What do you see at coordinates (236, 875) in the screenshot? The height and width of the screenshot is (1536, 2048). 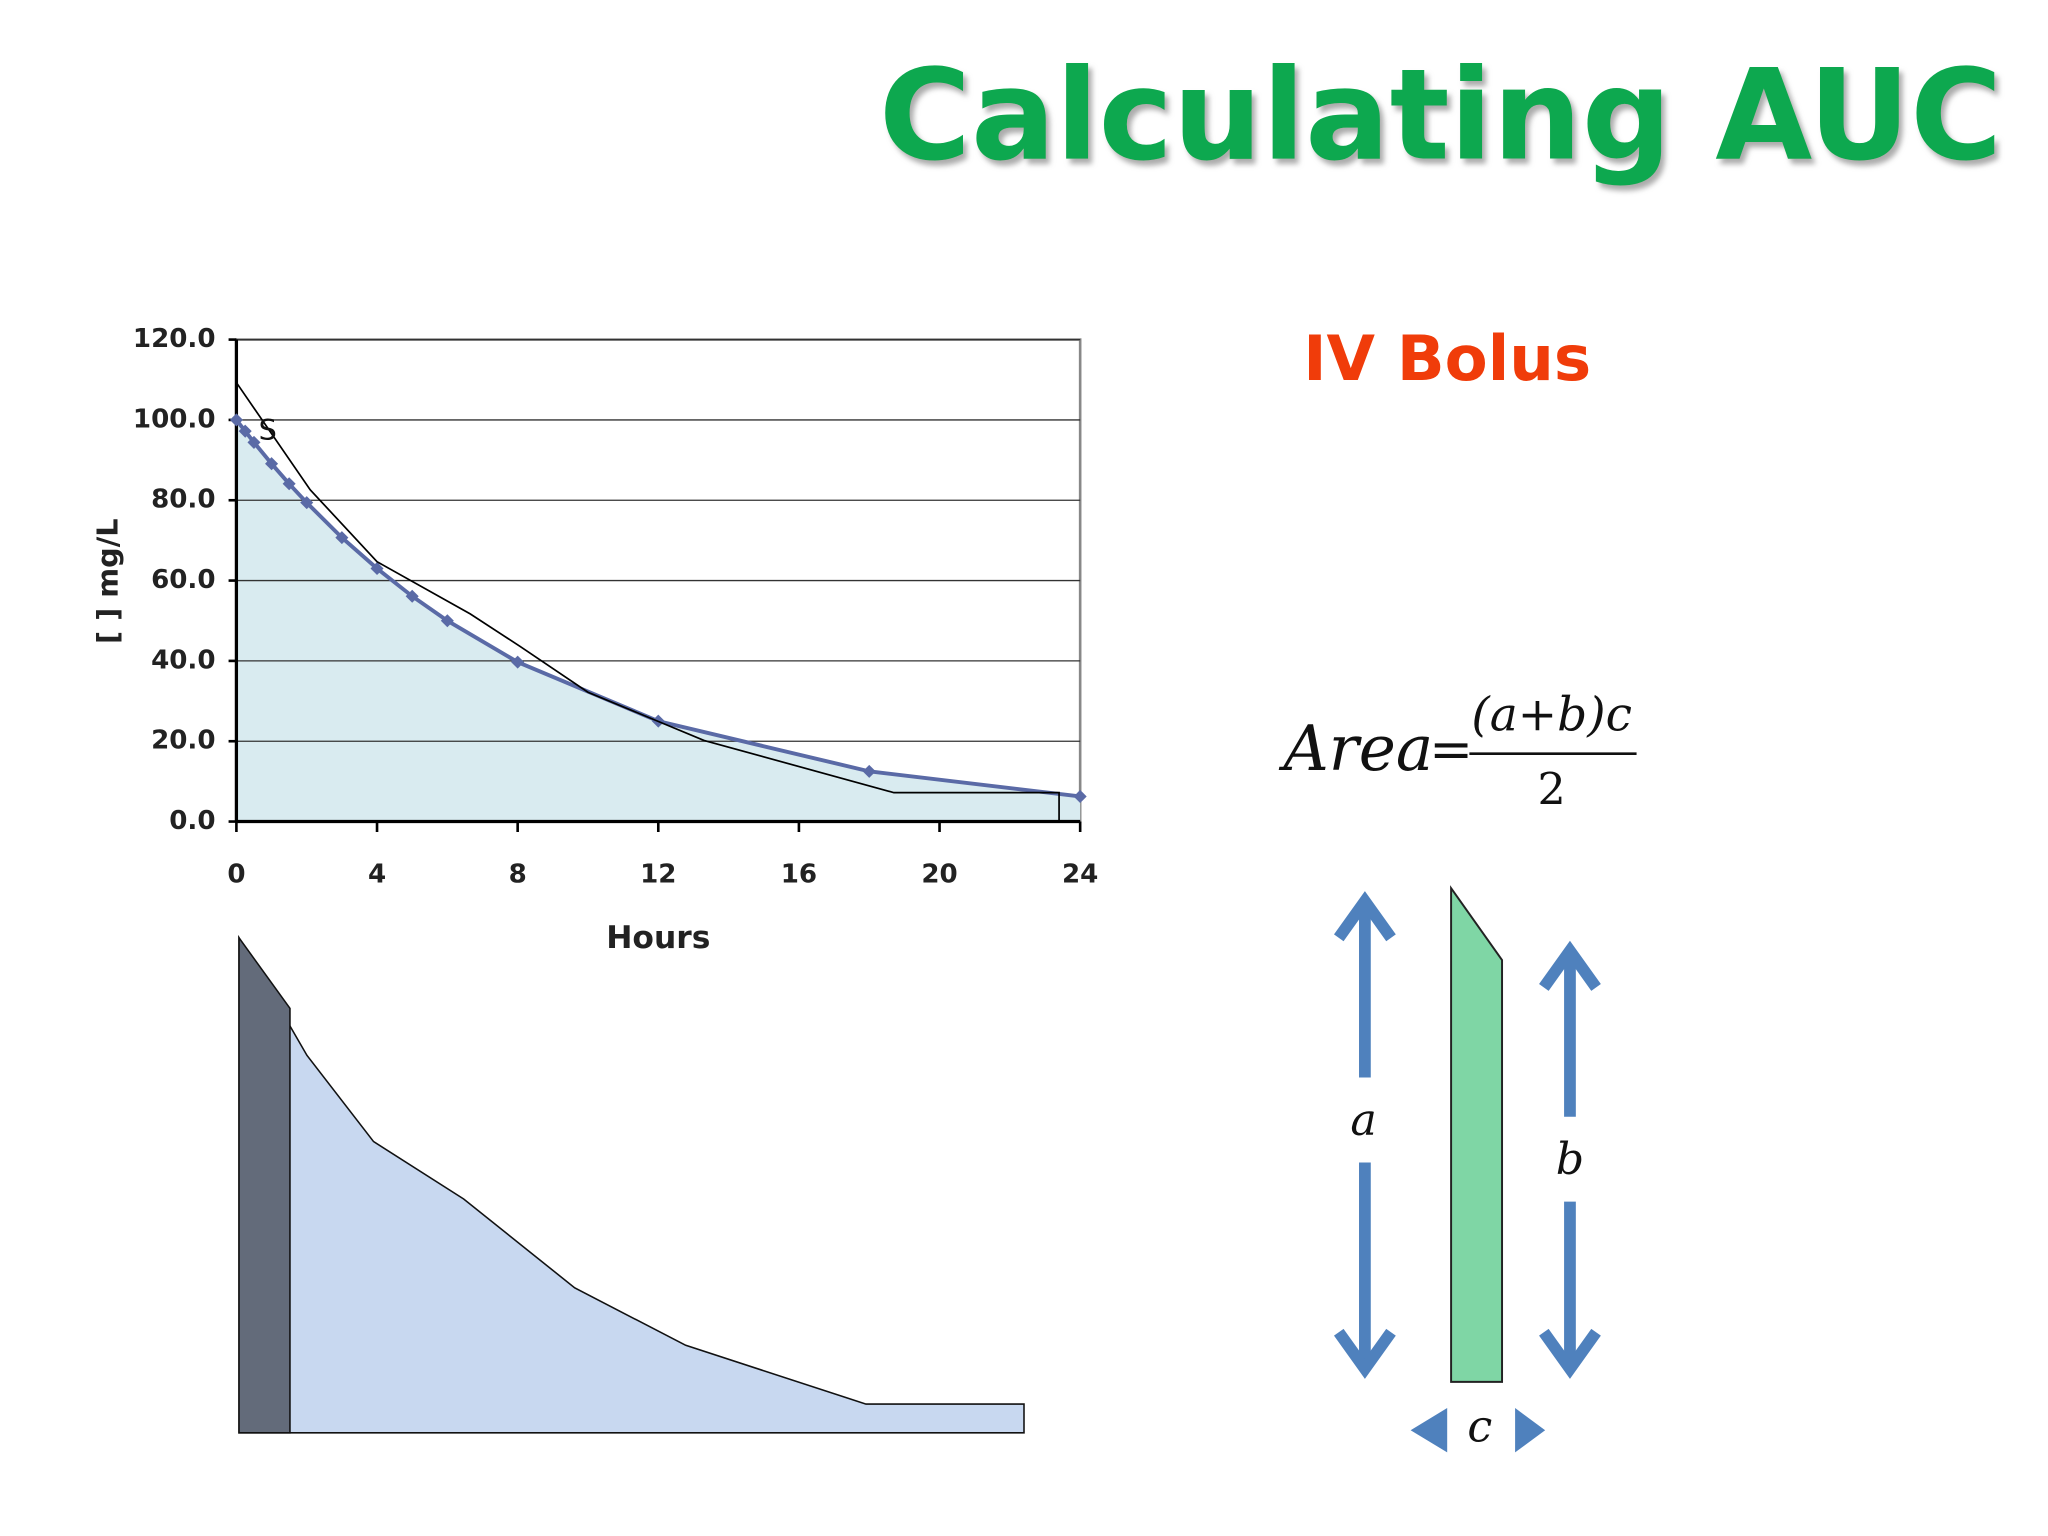 I see `x-tick-label: 0` at bounding box center [236, 875].